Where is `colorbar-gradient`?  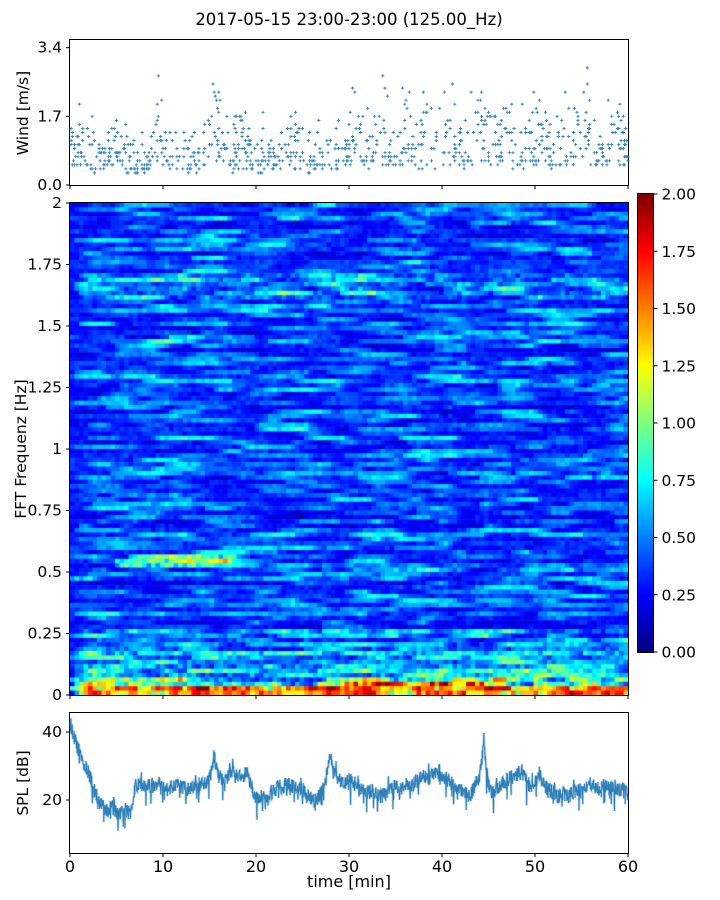
colorbar-gradient is located at coordinates (645, 423).